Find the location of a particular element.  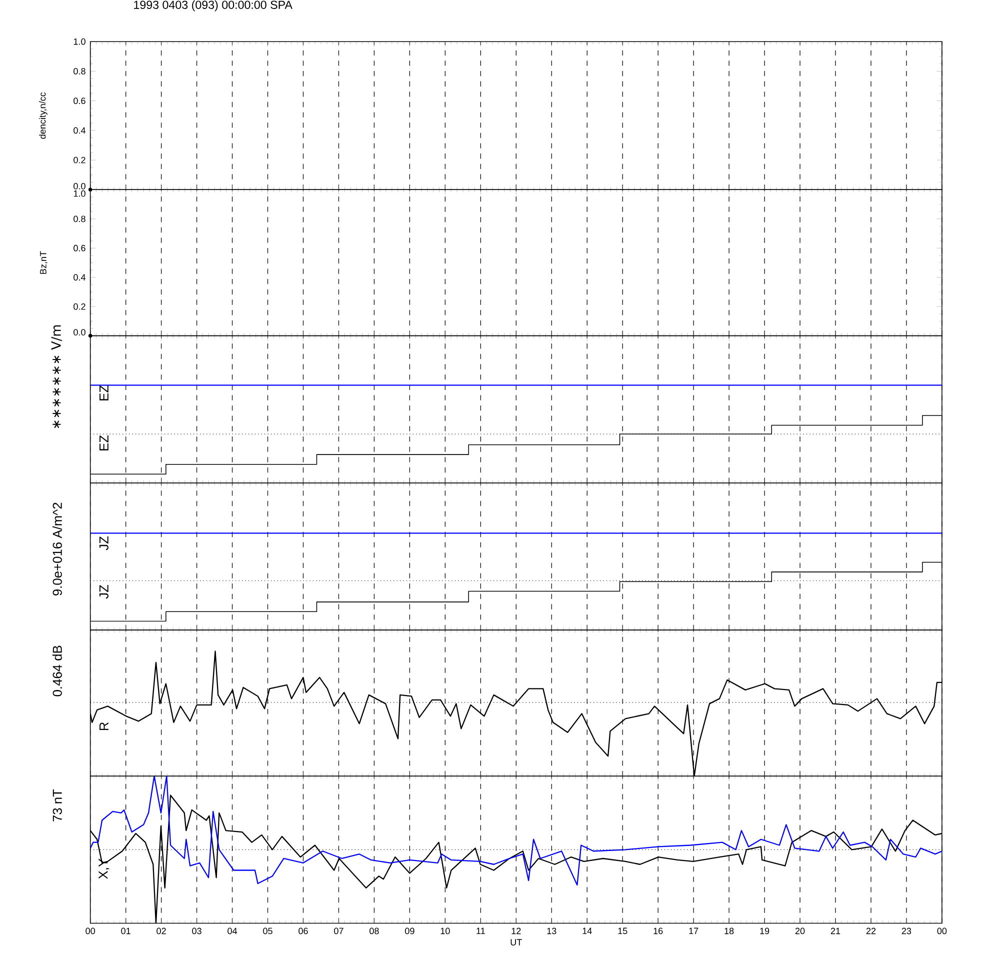

x-tick-label: 06 is located at coordinates (303, 931).